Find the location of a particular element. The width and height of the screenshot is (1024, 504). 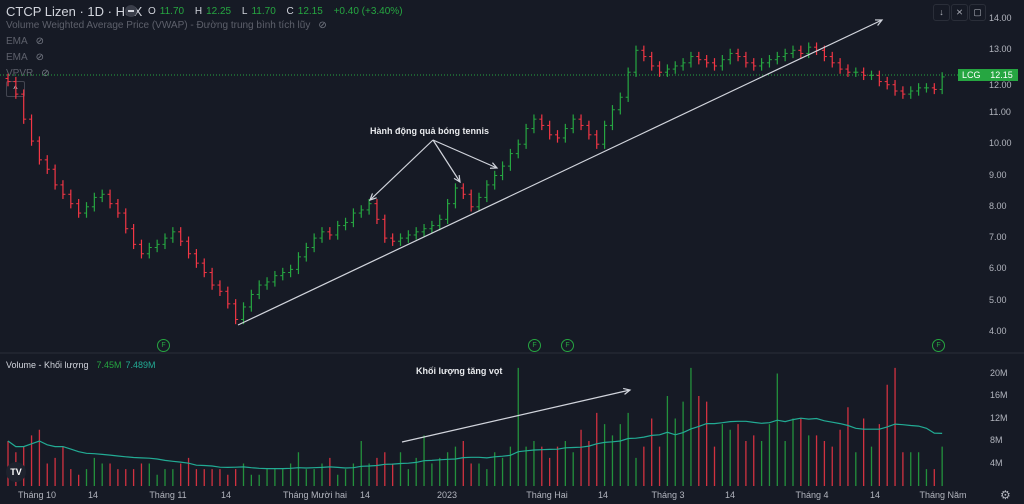

price-tick-label: 12.00 is located at coordinates (1000, 85).